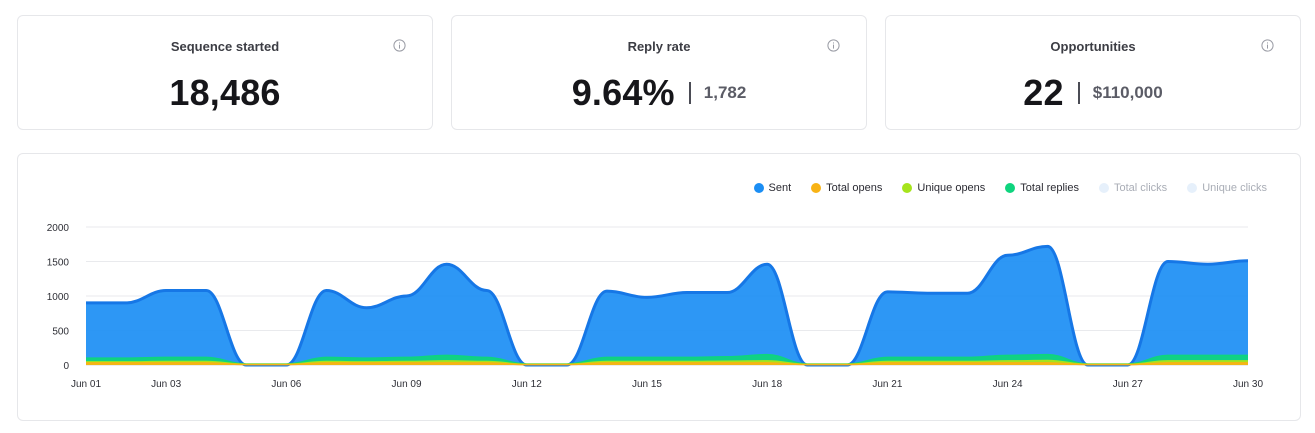 The height and width of the screenshot is (433, 1315). I want to click on legend-item-unique-opens: Unique opens, so click(943, 188).